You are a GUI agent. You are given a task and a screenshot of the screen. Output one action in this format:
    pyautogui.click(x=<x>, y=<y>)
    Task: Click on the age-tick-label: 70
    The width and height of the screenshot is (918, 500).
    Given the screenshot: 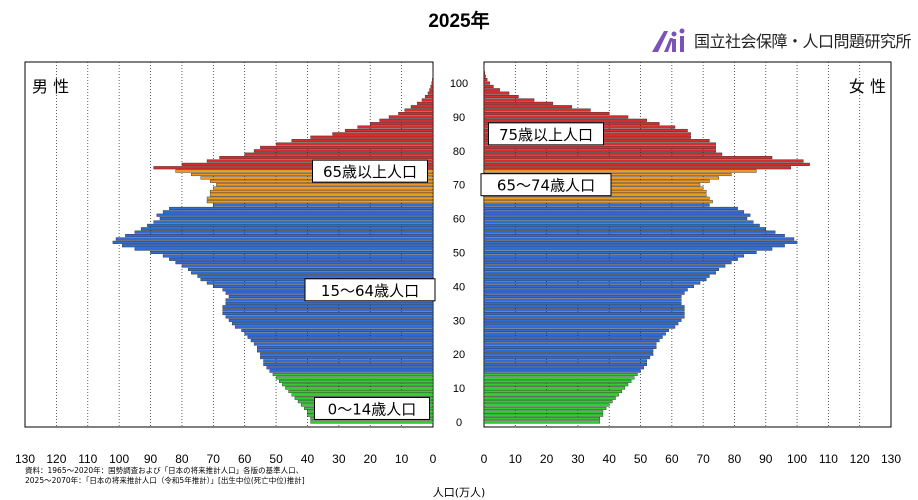 What is the action you would take?
    pyautogui.click(x=459, y=186)
    